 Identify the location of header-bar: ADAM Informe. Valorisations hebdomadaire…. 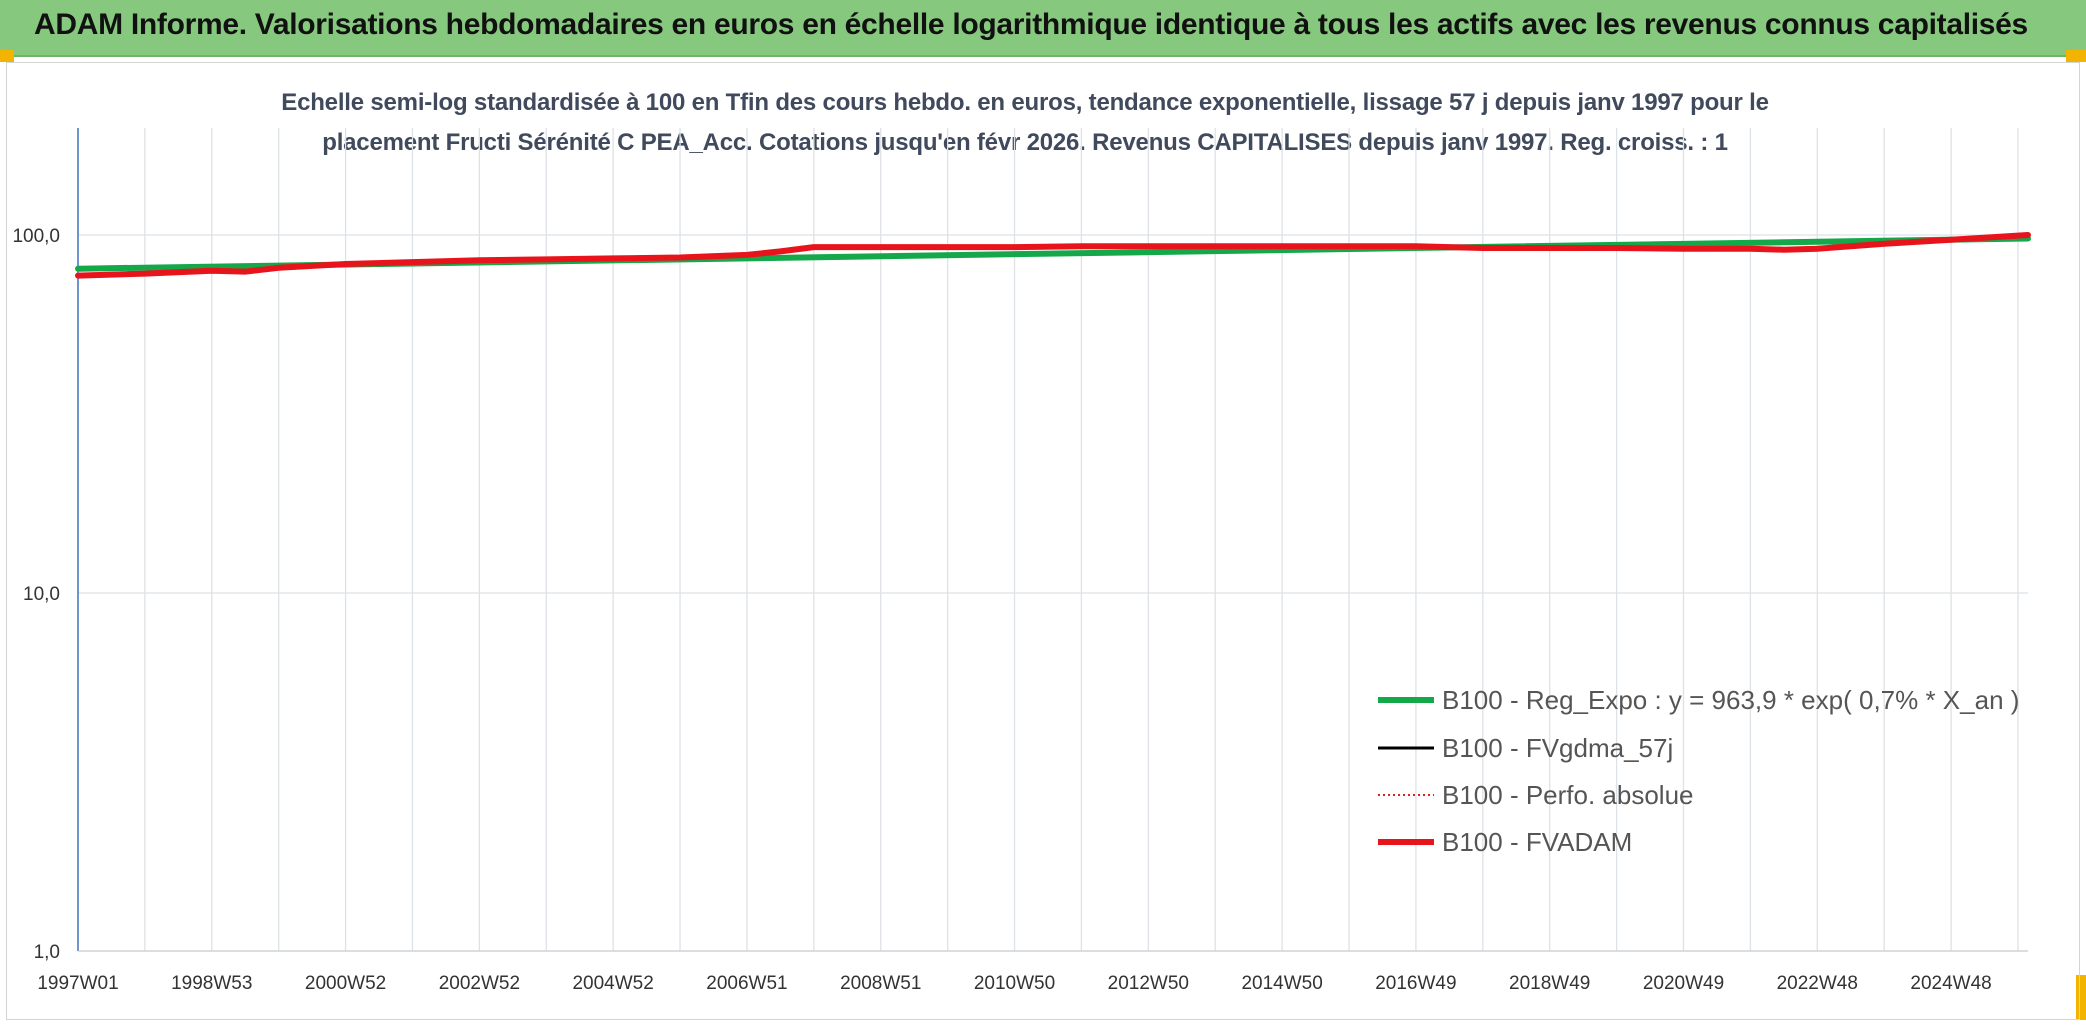
(1043, 28).